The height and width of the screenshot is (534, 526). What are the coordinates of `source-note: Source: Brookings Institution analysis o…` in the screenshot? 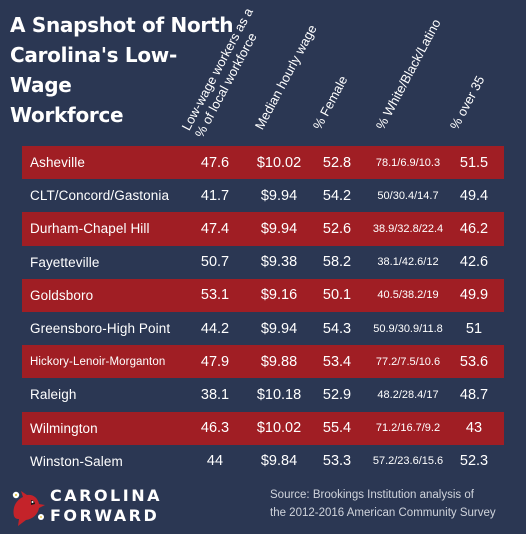 It's located at (383, 504).